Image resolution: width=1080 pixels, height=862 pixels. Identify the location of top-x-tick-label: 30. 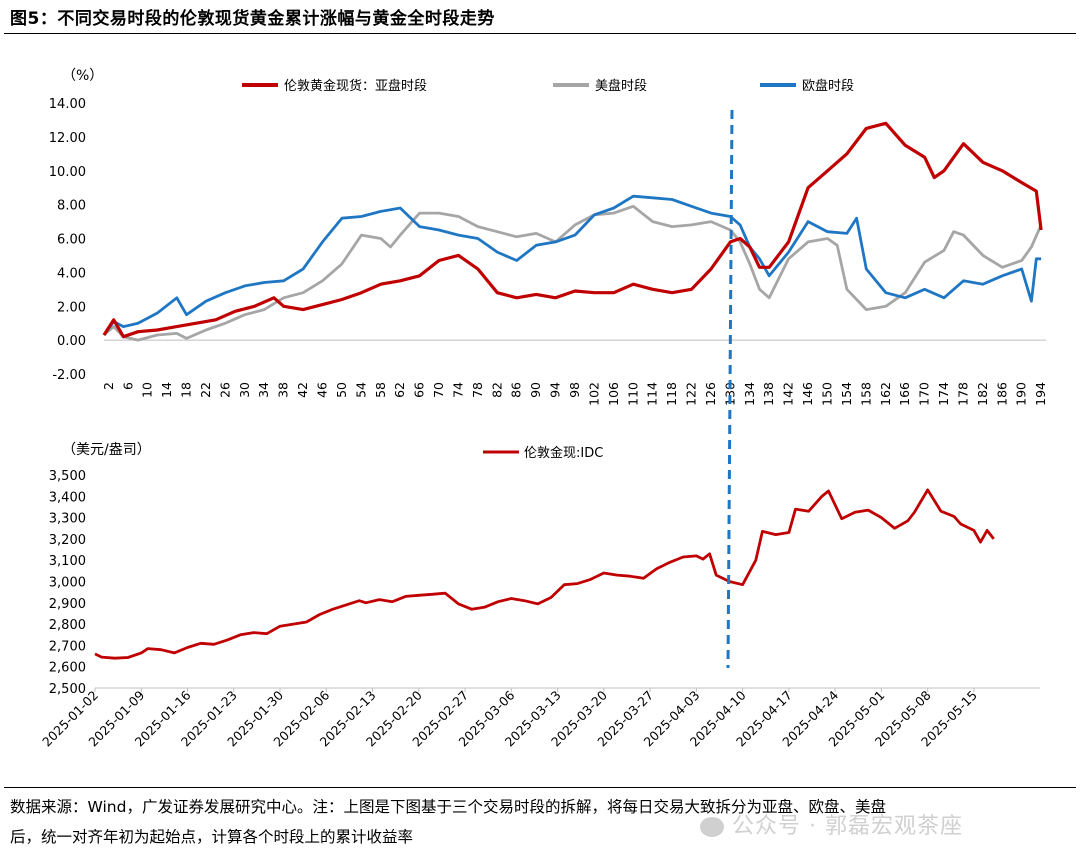
(244, 390).